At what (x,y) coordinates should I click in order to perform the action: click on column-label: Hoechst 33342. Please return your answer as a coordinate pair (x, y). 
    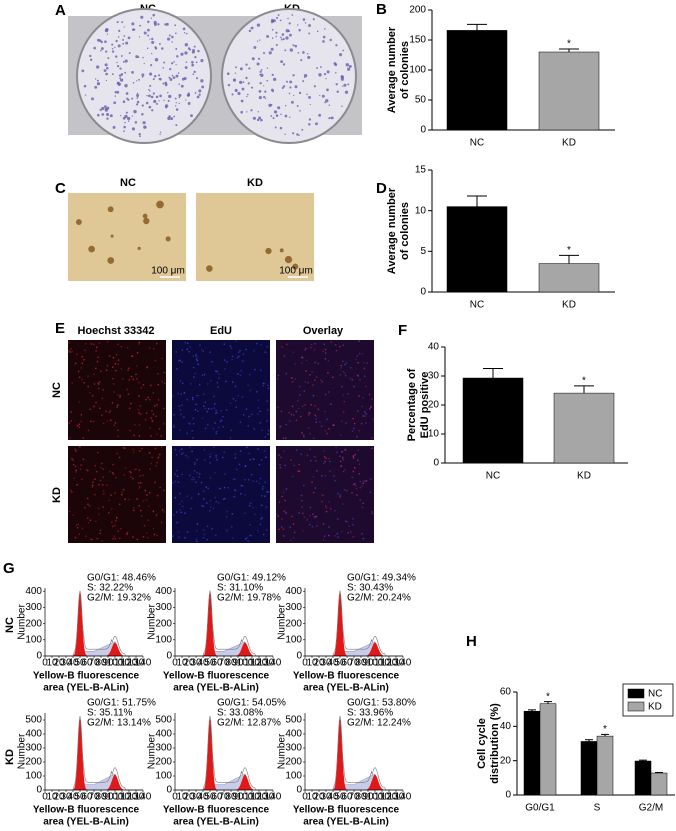
    Looking at the image, I should click on (115, 331).